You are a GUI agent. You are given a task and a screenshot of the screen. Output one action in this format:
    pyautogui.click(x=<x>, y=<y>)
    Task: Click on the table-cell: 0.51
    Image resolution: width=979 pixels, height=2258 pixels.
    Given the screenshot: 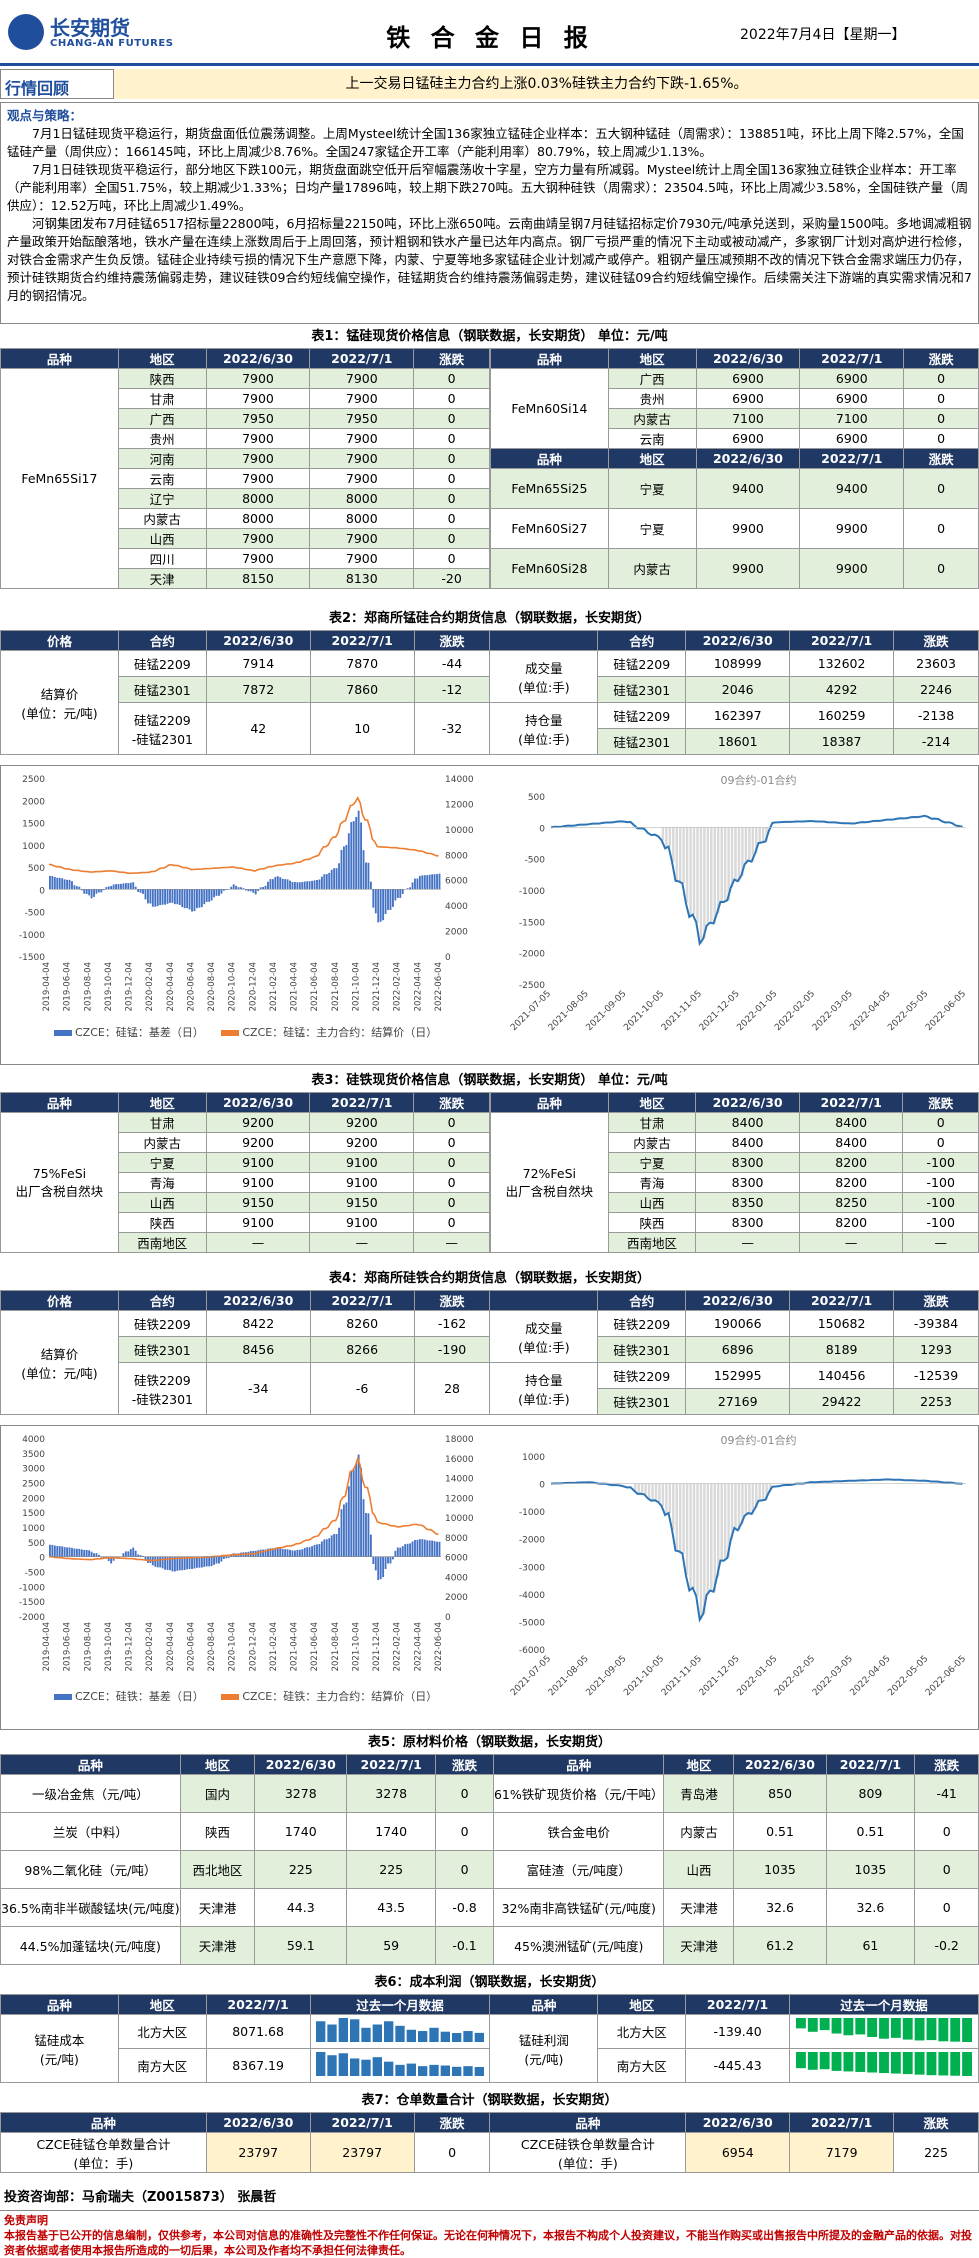 What is the action you would take?
    pyautogui.click(x=780, y=1831)
    